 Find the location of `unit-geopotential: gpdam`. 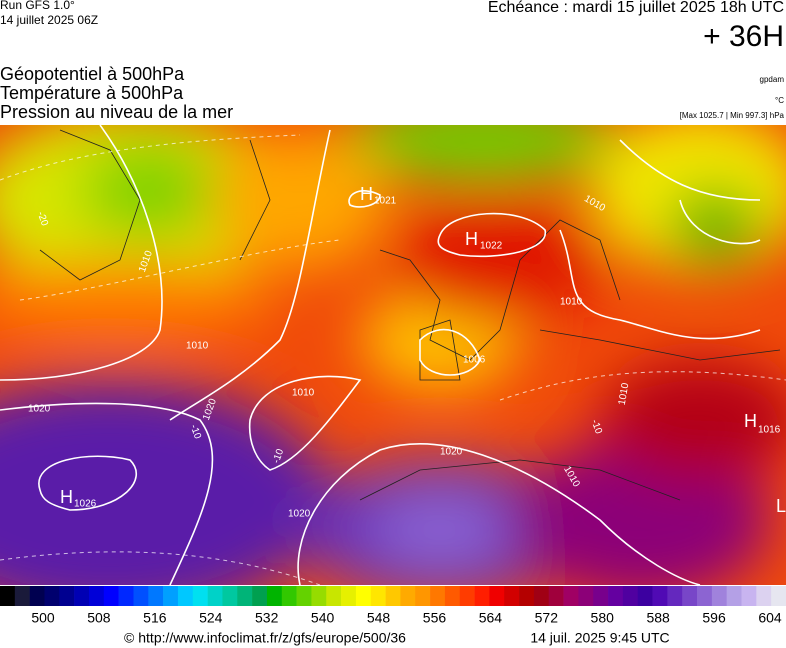

unit-geopotential: gpdam is located at coordinates (772, 79).